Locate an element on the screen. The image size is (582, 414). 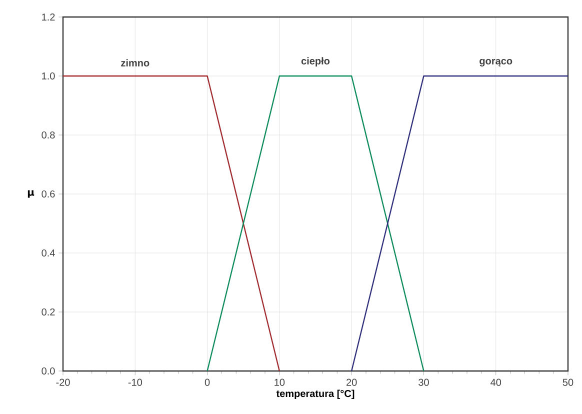
y-tick-label: 1.2 is located at coordinates (48, 17).